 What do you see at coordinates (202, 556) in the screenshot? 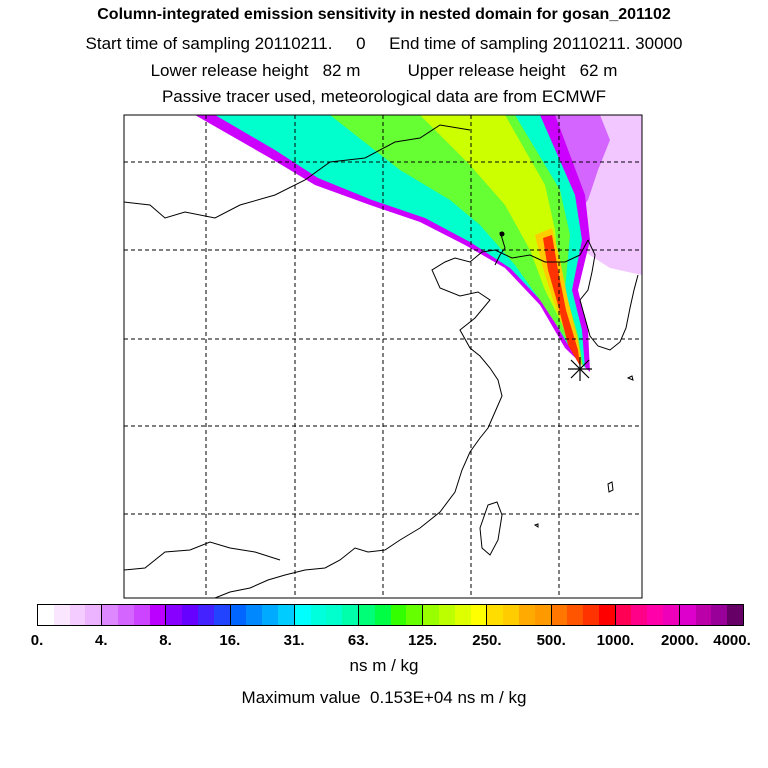
I see `southern-china-border` at bounding box center [202, 556].